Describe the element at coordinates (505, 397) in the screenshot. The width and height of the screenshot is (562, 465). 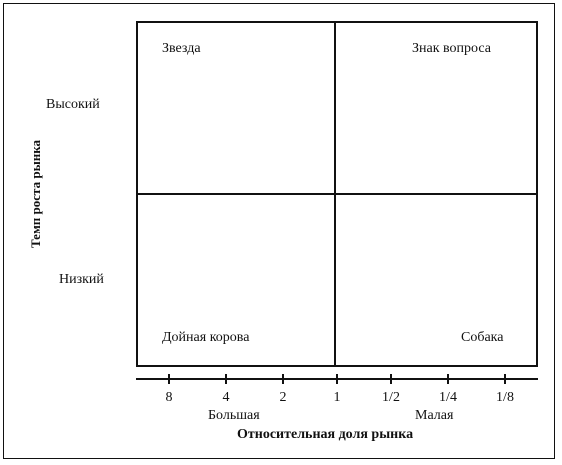
I see `x-axis-tick-label: 1/8` at that location.